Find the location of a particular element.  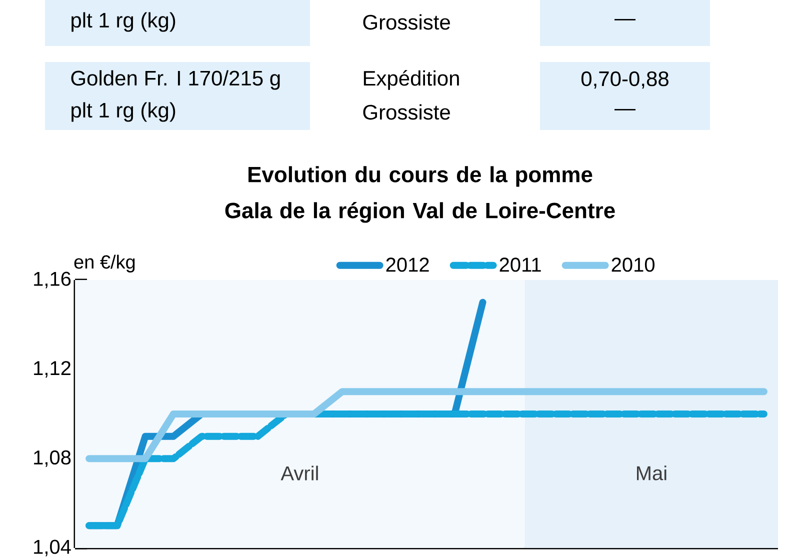

legend-label: 2011 is located at coordinates (520, 265).